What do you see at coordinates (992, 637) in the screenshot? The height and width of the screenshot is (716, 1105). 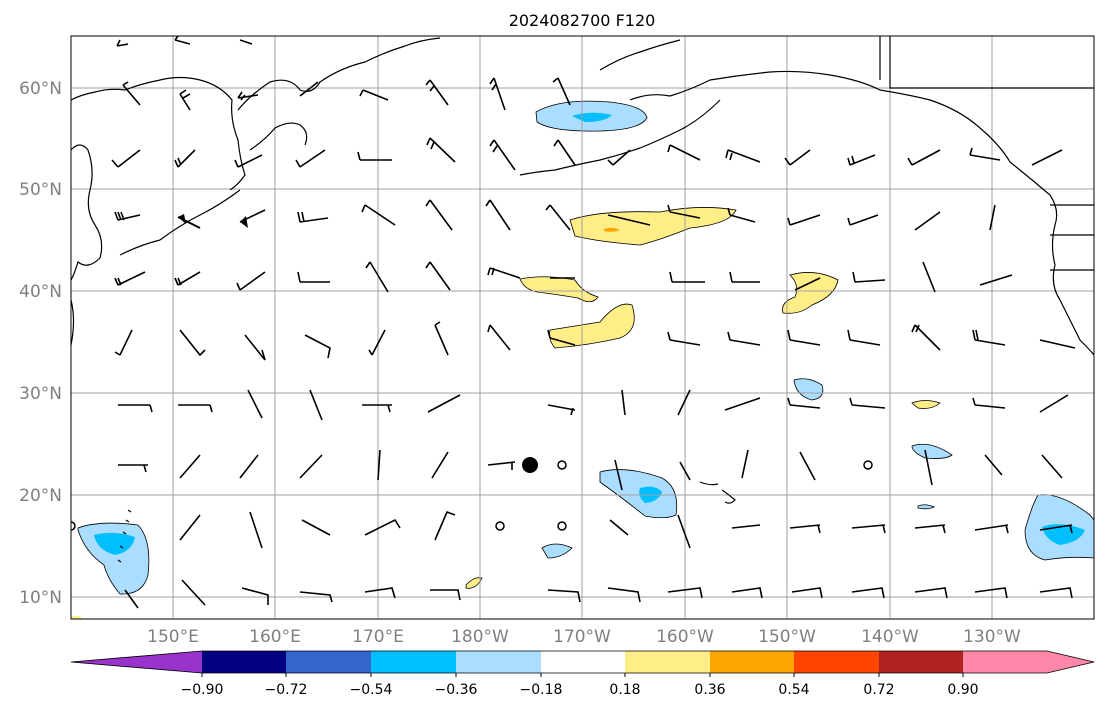 I see `lon-label: 130°W` at bounding box center [992, 637].